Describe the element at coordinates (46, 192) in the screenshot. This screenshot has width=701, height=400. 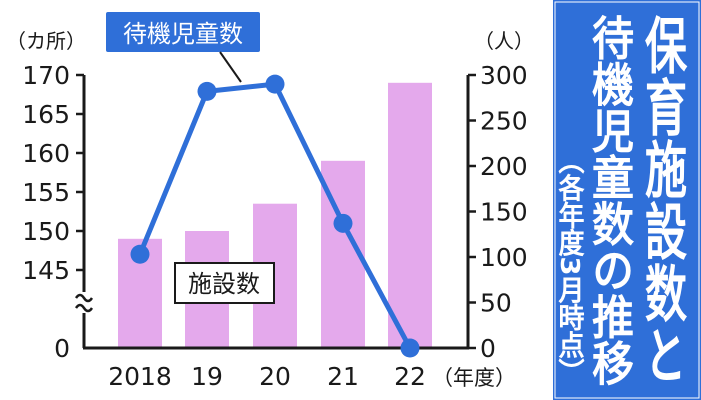
I see `left-tick-label: 155` at that location.